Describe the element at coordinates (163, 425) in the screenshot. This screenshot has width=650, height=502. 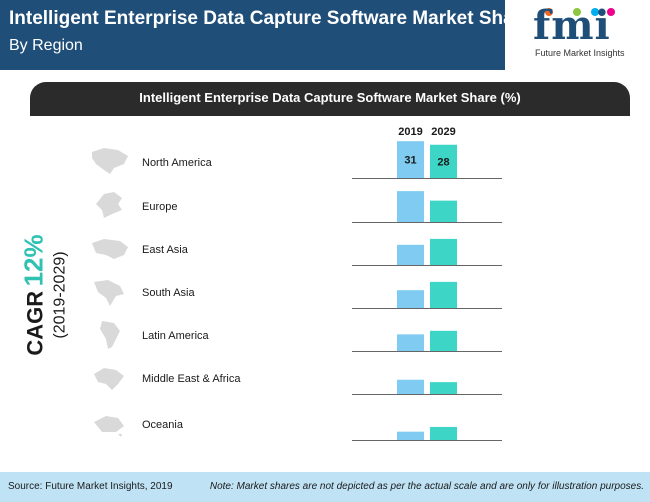
I see `category-label-6: Oceania` at that location.